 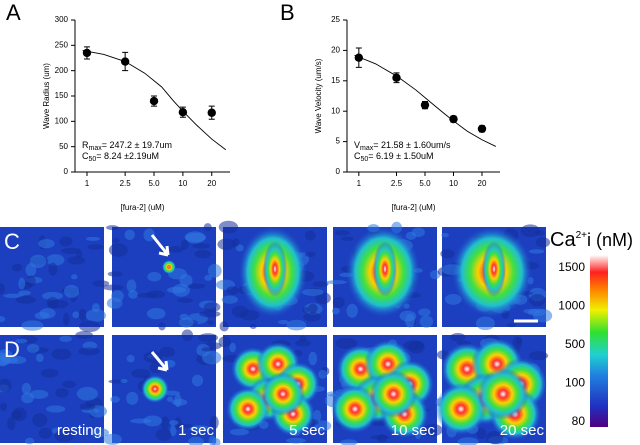 I want to click on colorbar-label: 500, so click(x=575, y=344).